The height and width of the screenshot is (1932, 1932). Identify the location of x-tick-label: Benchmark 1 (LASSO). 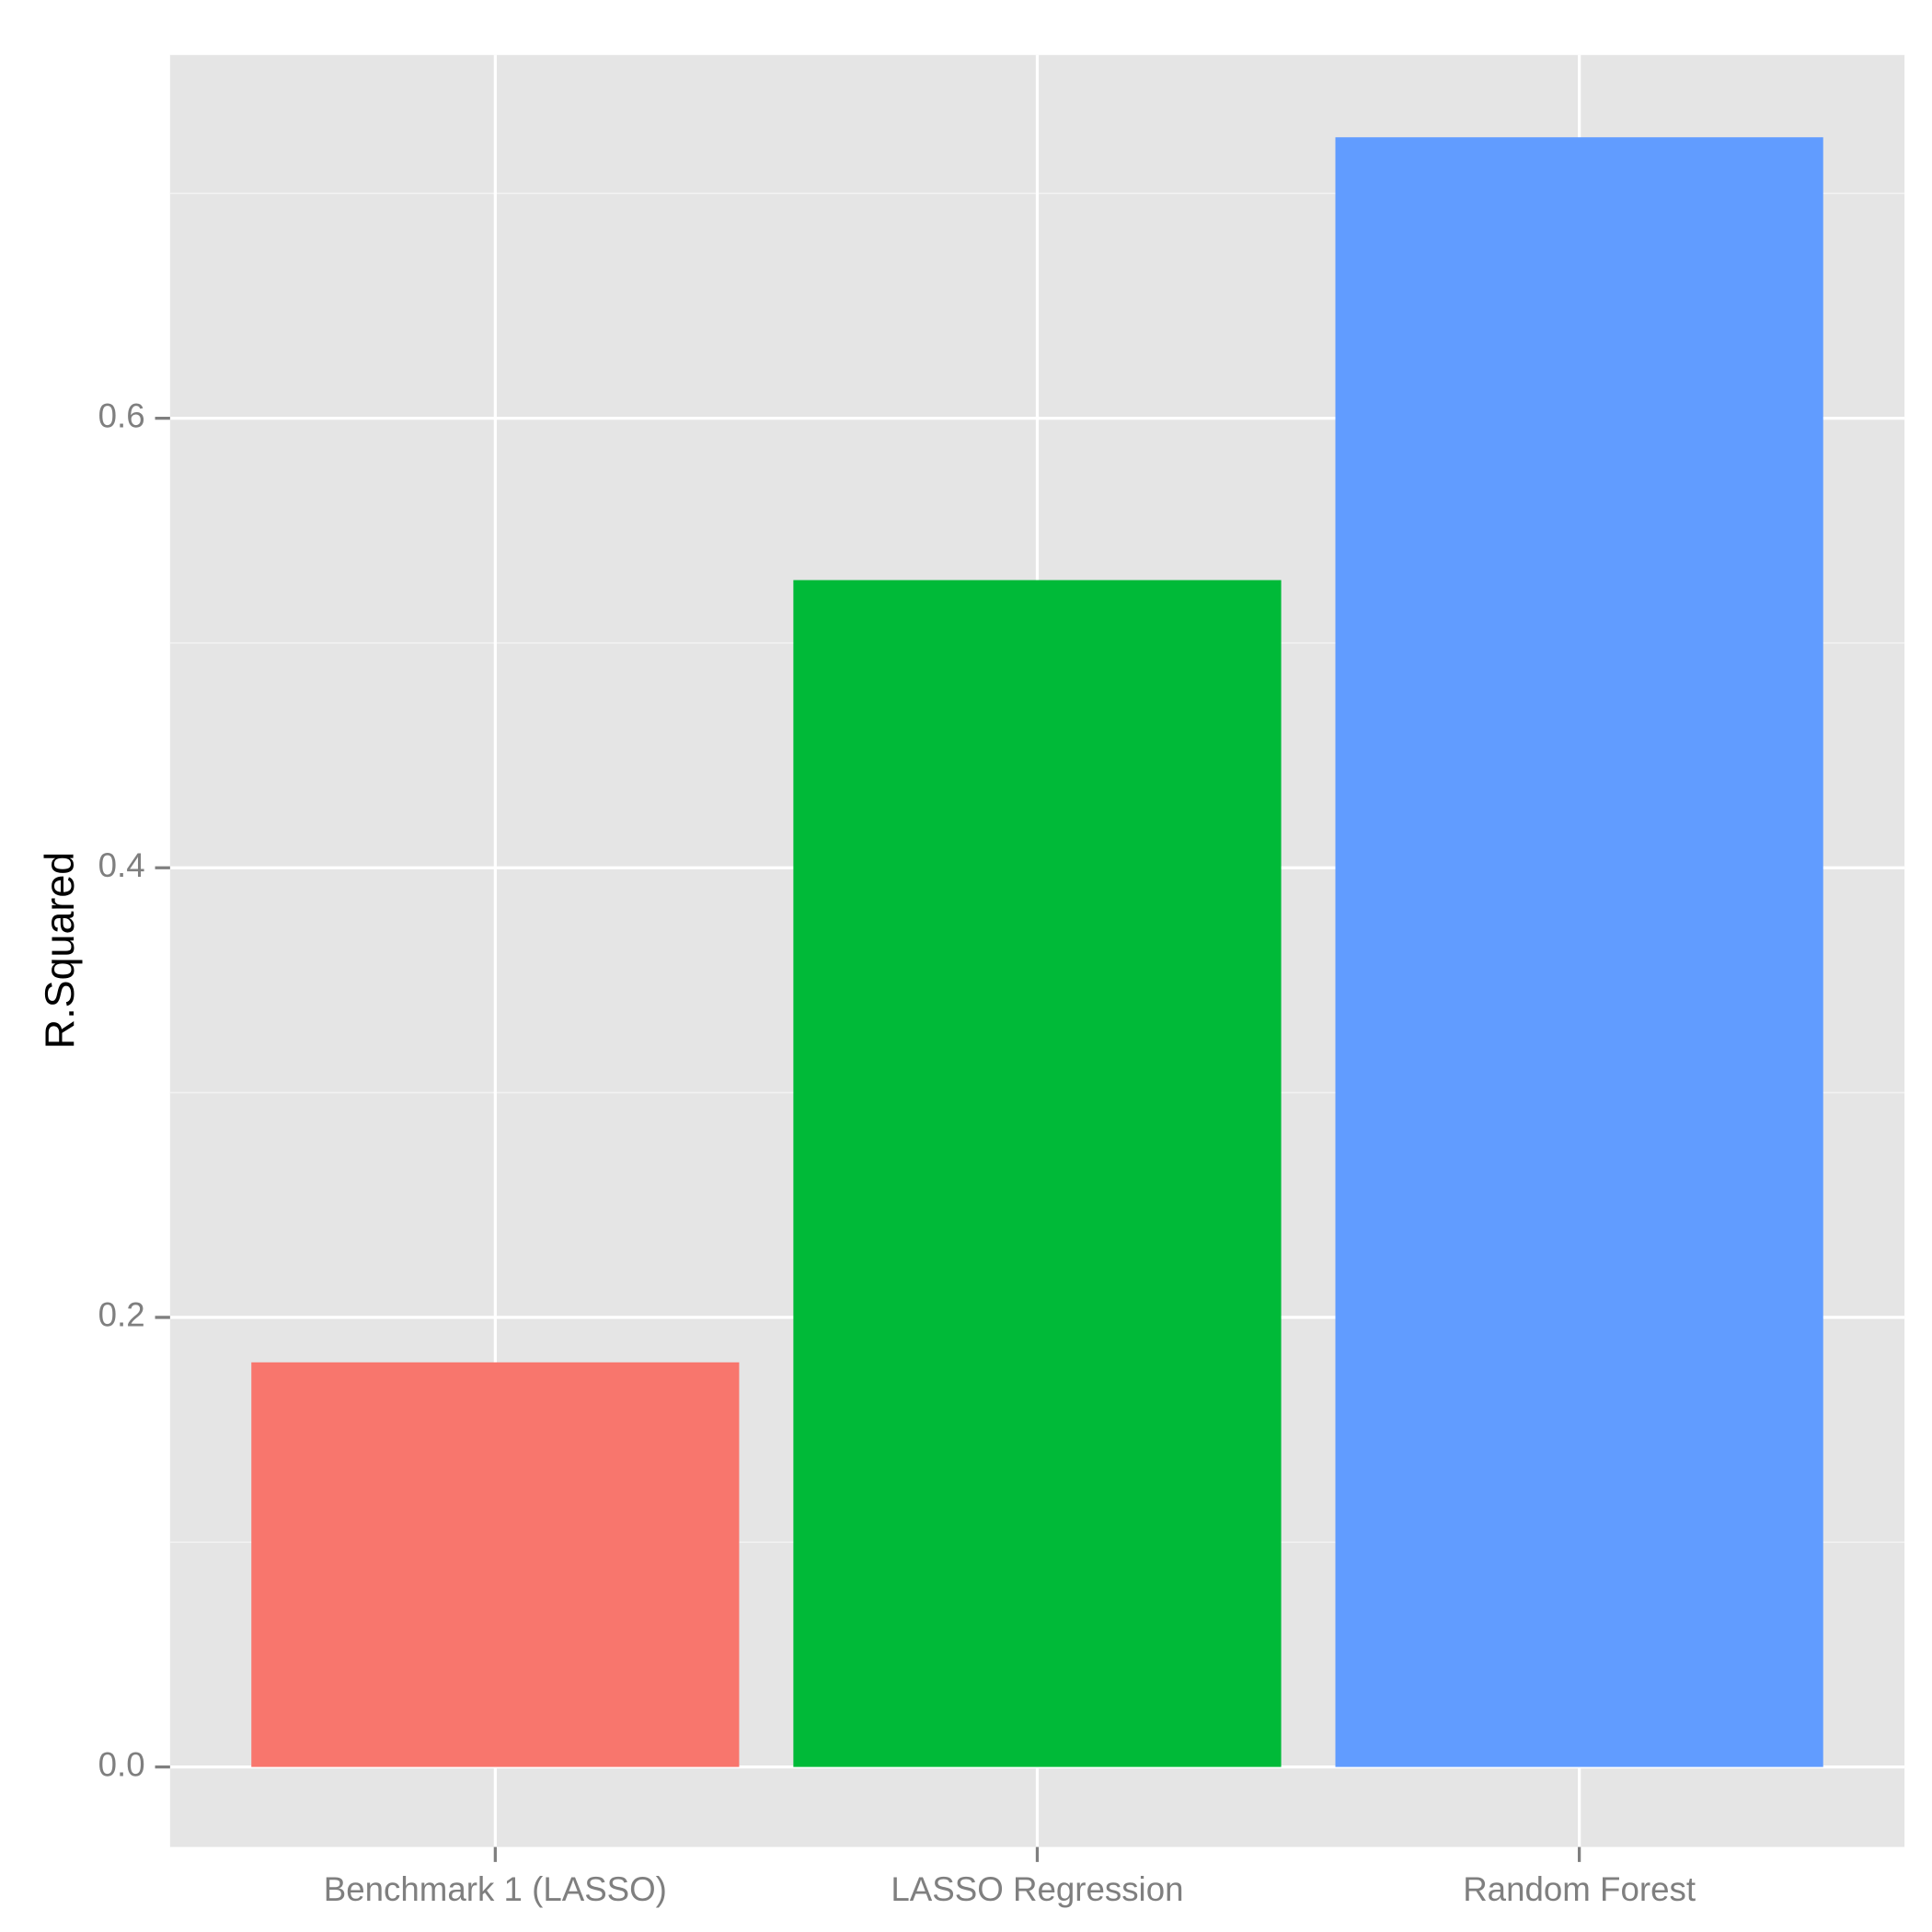
(495, 1889).